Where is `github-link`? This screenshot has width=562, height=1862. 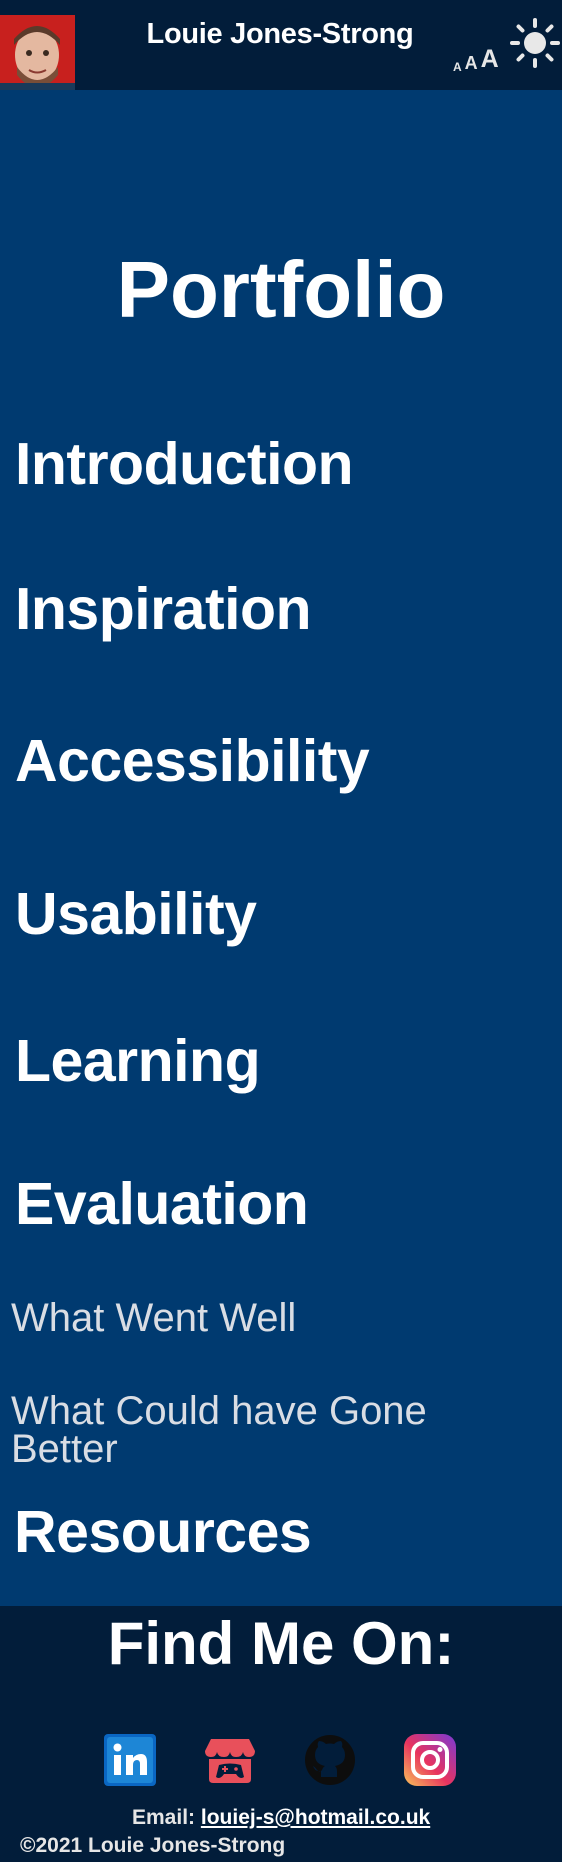
github-link is located at coordinates (330, 1760).